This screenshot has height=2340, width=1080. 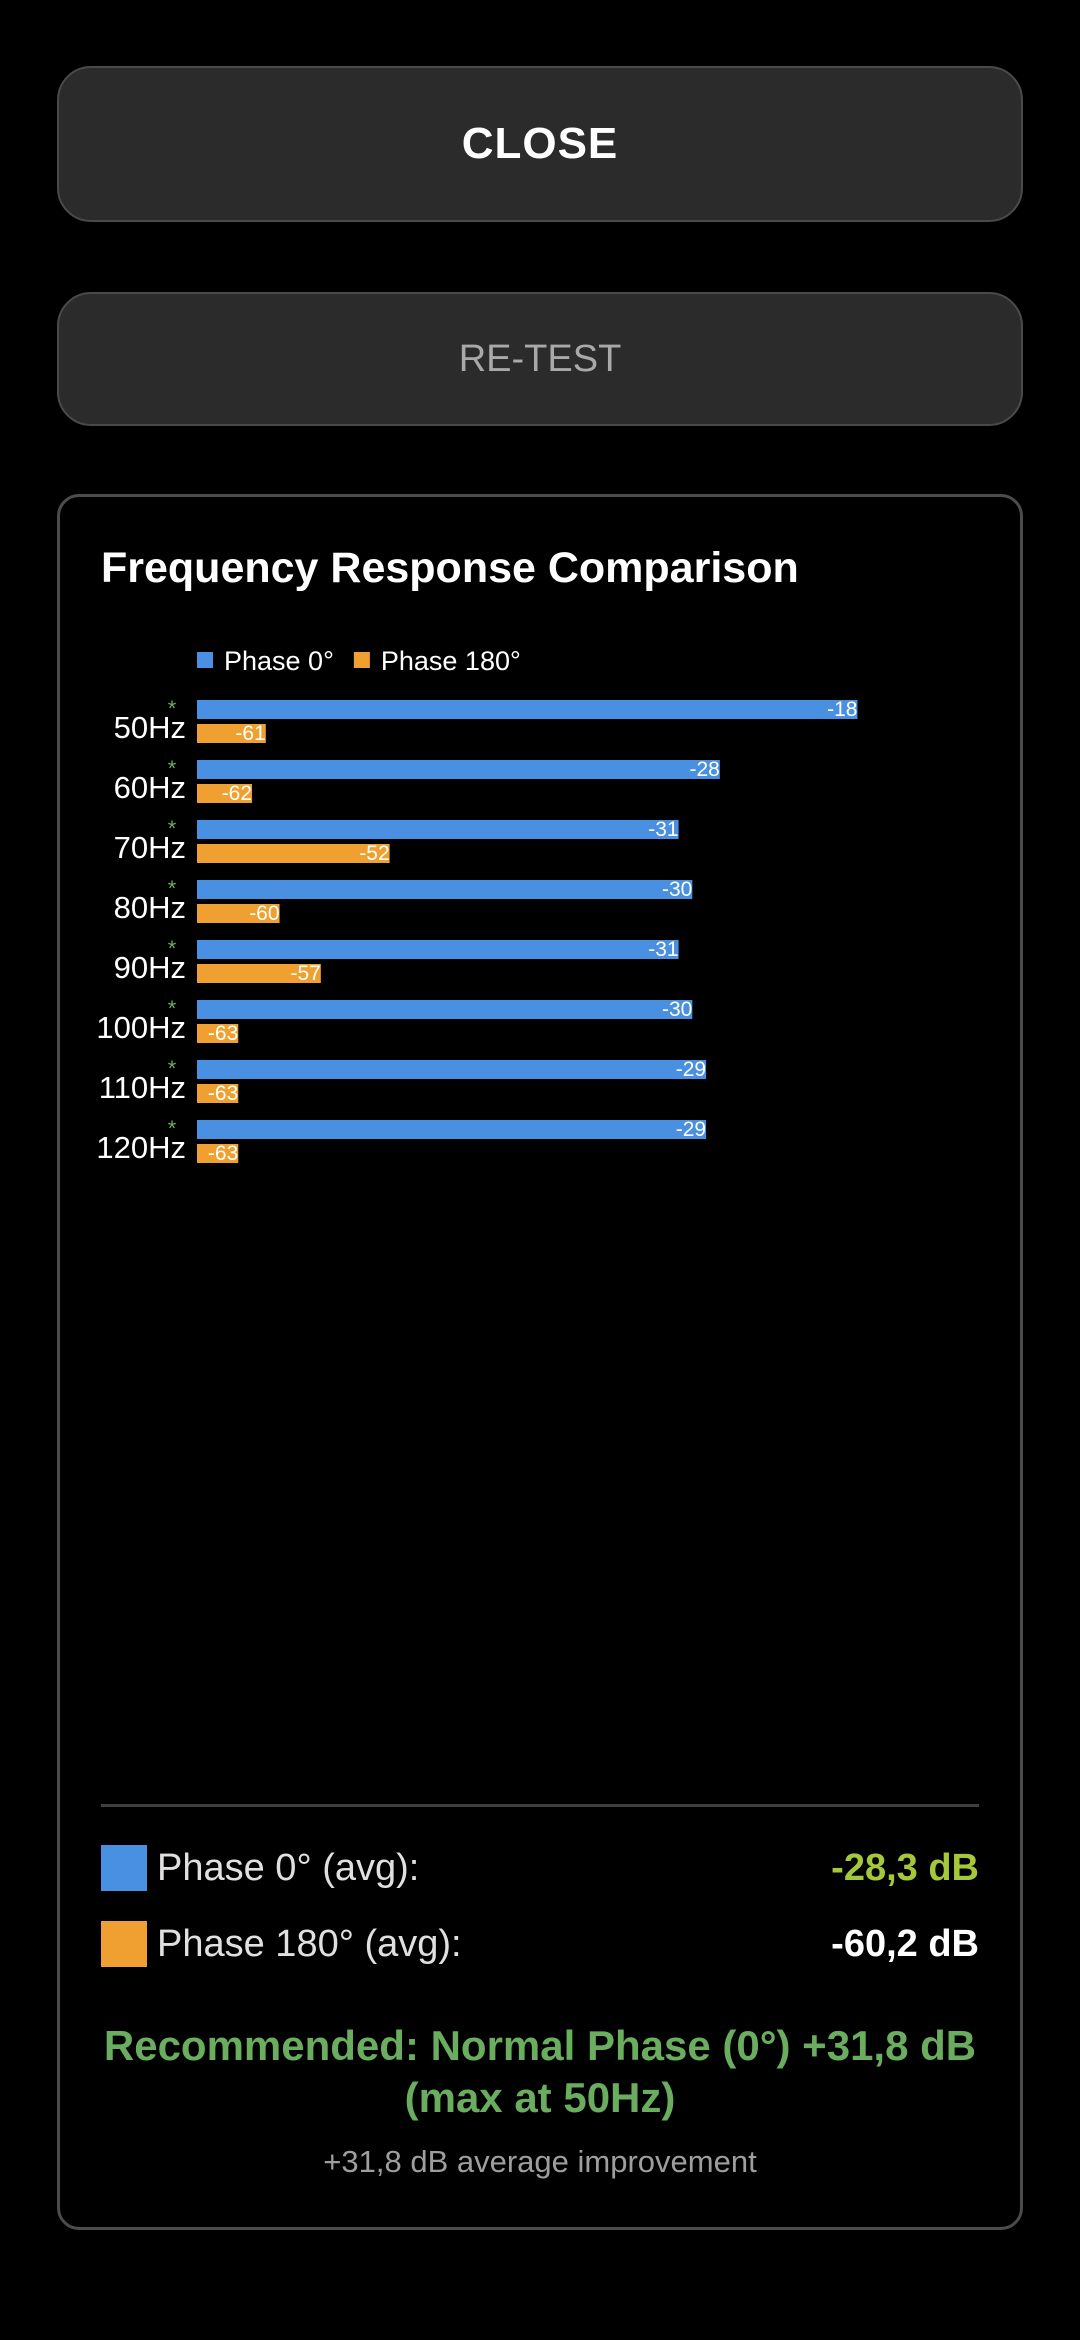 What do you see at coordinates (141, 1027) in the screenshot?
I see `category-label: 100Hz` at bounding box center [141, 1027].